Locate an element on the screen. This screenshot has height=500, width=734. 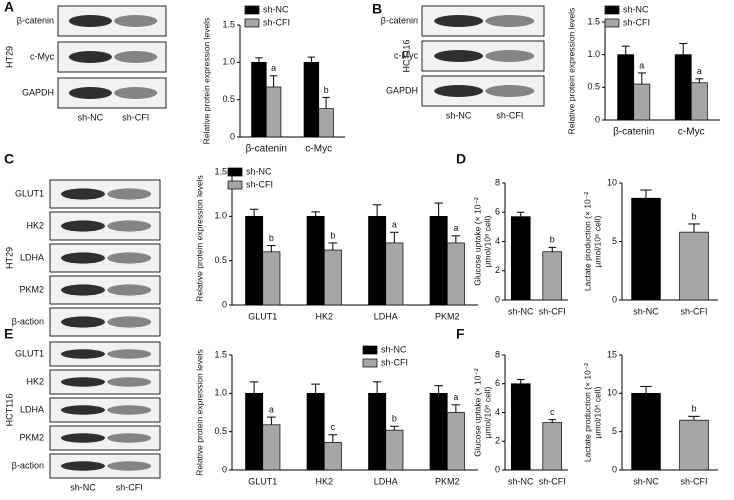
x-tick-label: c-Myc is located at coordinates (318, 149).